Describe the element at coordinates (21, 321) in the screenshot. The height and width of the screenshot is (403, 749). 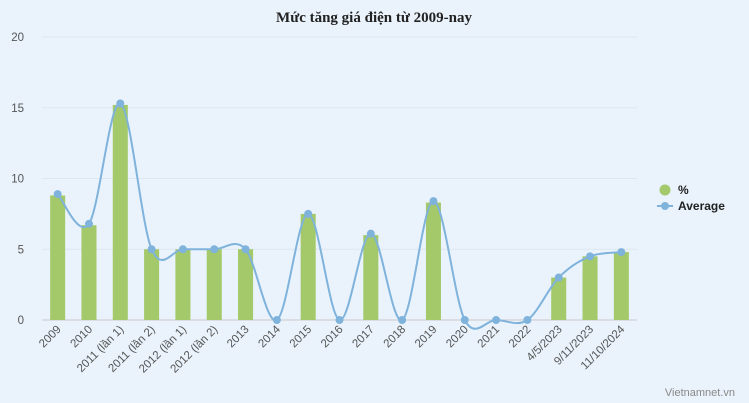
I see `y-tick-label: 0` at that location.